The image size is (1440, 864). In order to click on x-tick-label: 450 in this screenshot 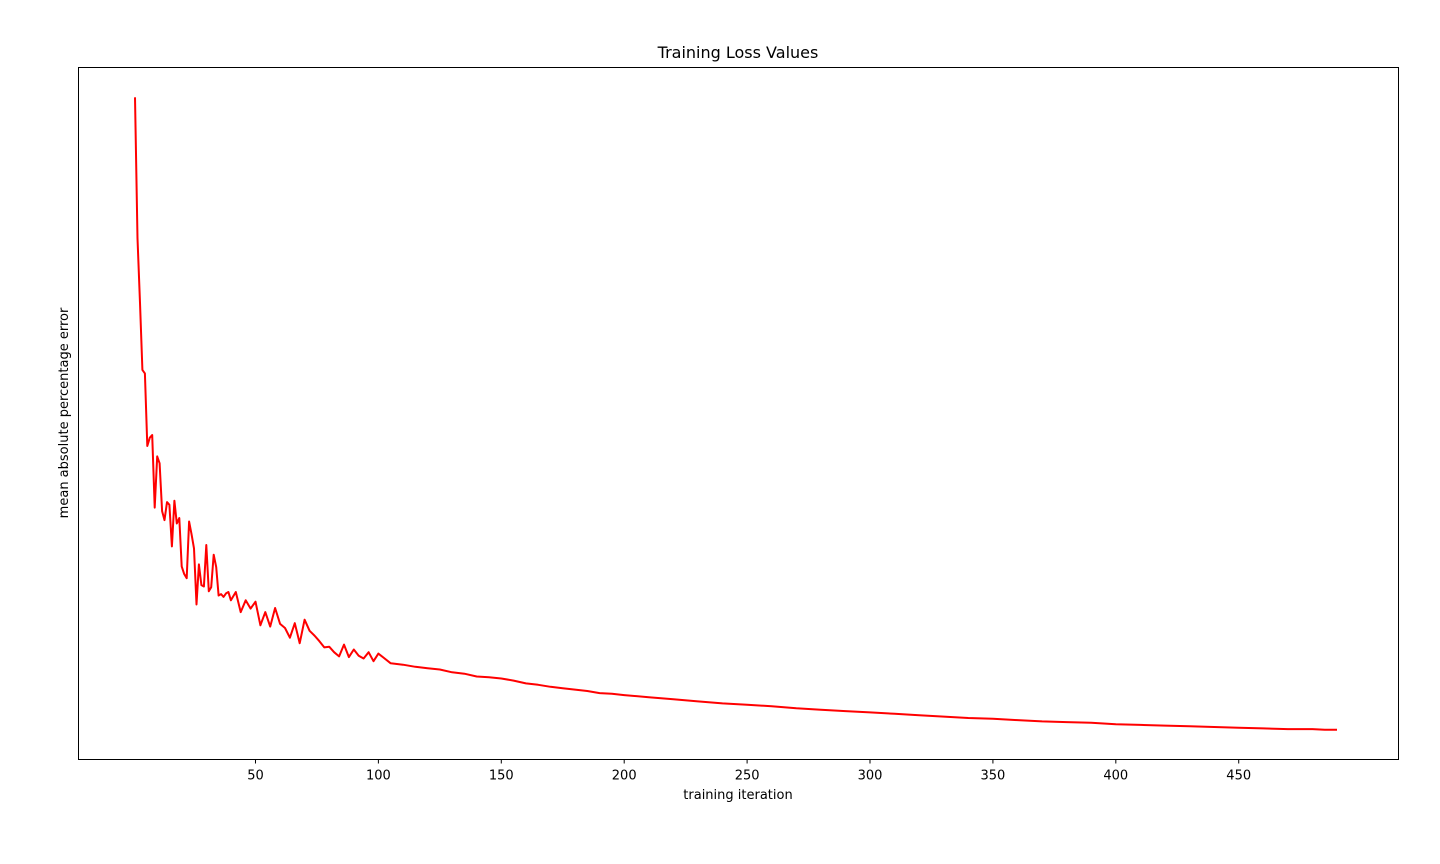, I will do `click(1238, 776)`.